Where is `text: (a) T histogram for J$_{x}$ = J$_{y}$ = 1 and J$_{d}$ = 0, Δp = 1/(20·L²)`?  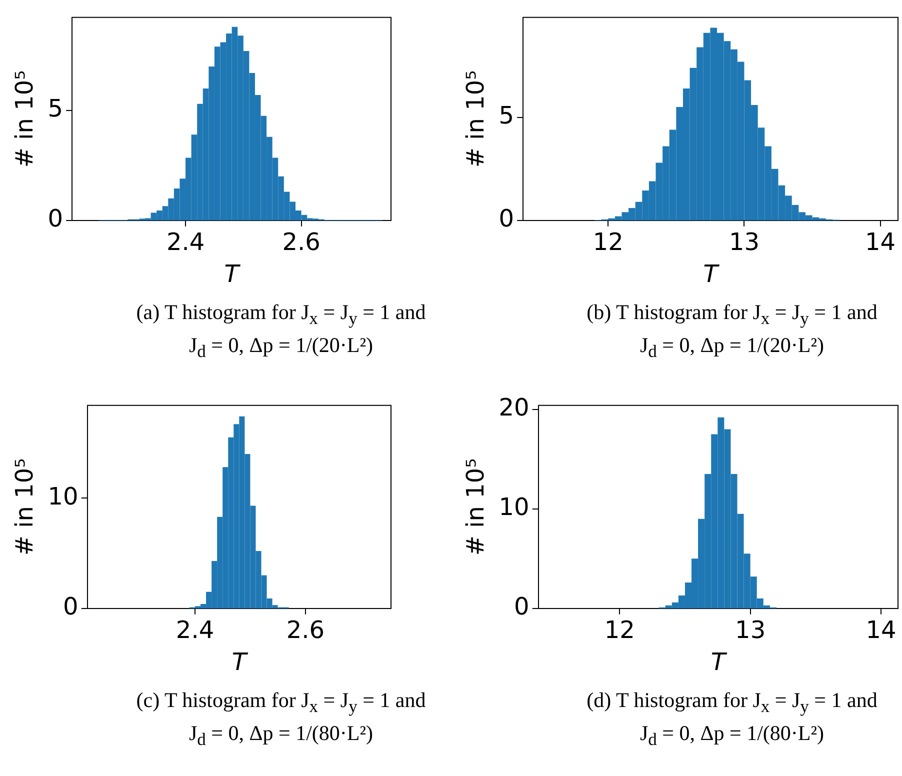 text: (a) T histogram for J$_{x}$ = J$_{y}$ = 1 and J$_{d}$ = 0, Δp = 1/(20·L²) is located at coordinates (281, 330).